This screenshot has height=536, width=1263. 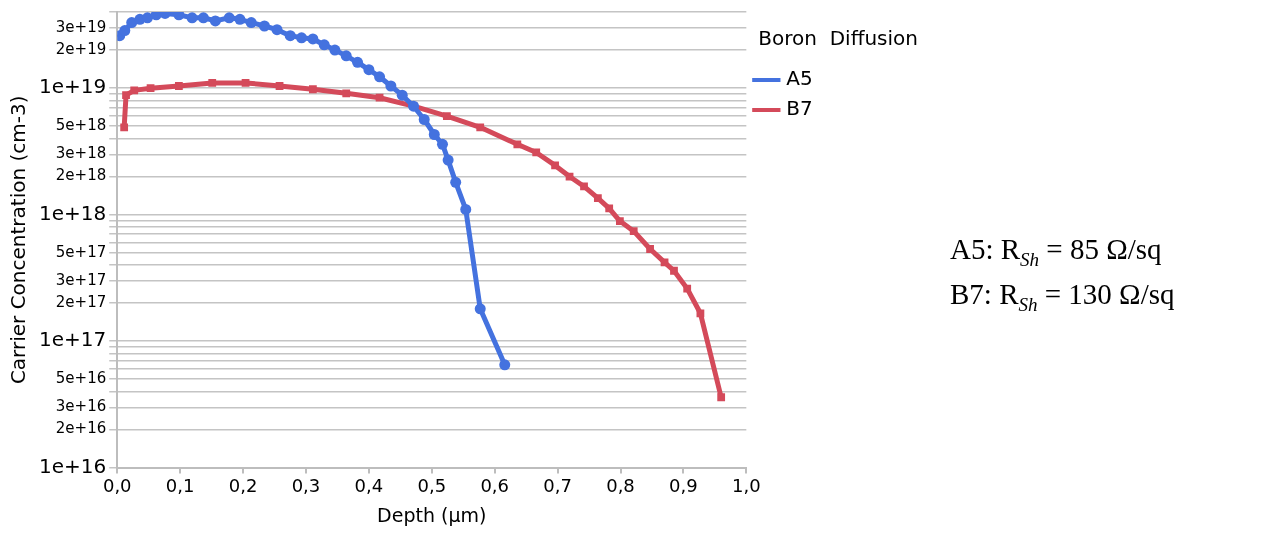 What do you see at coordinates (432, 486) in the screenshot?
I see `x-tick-label: 0,5` at bounding box center [432, 486].